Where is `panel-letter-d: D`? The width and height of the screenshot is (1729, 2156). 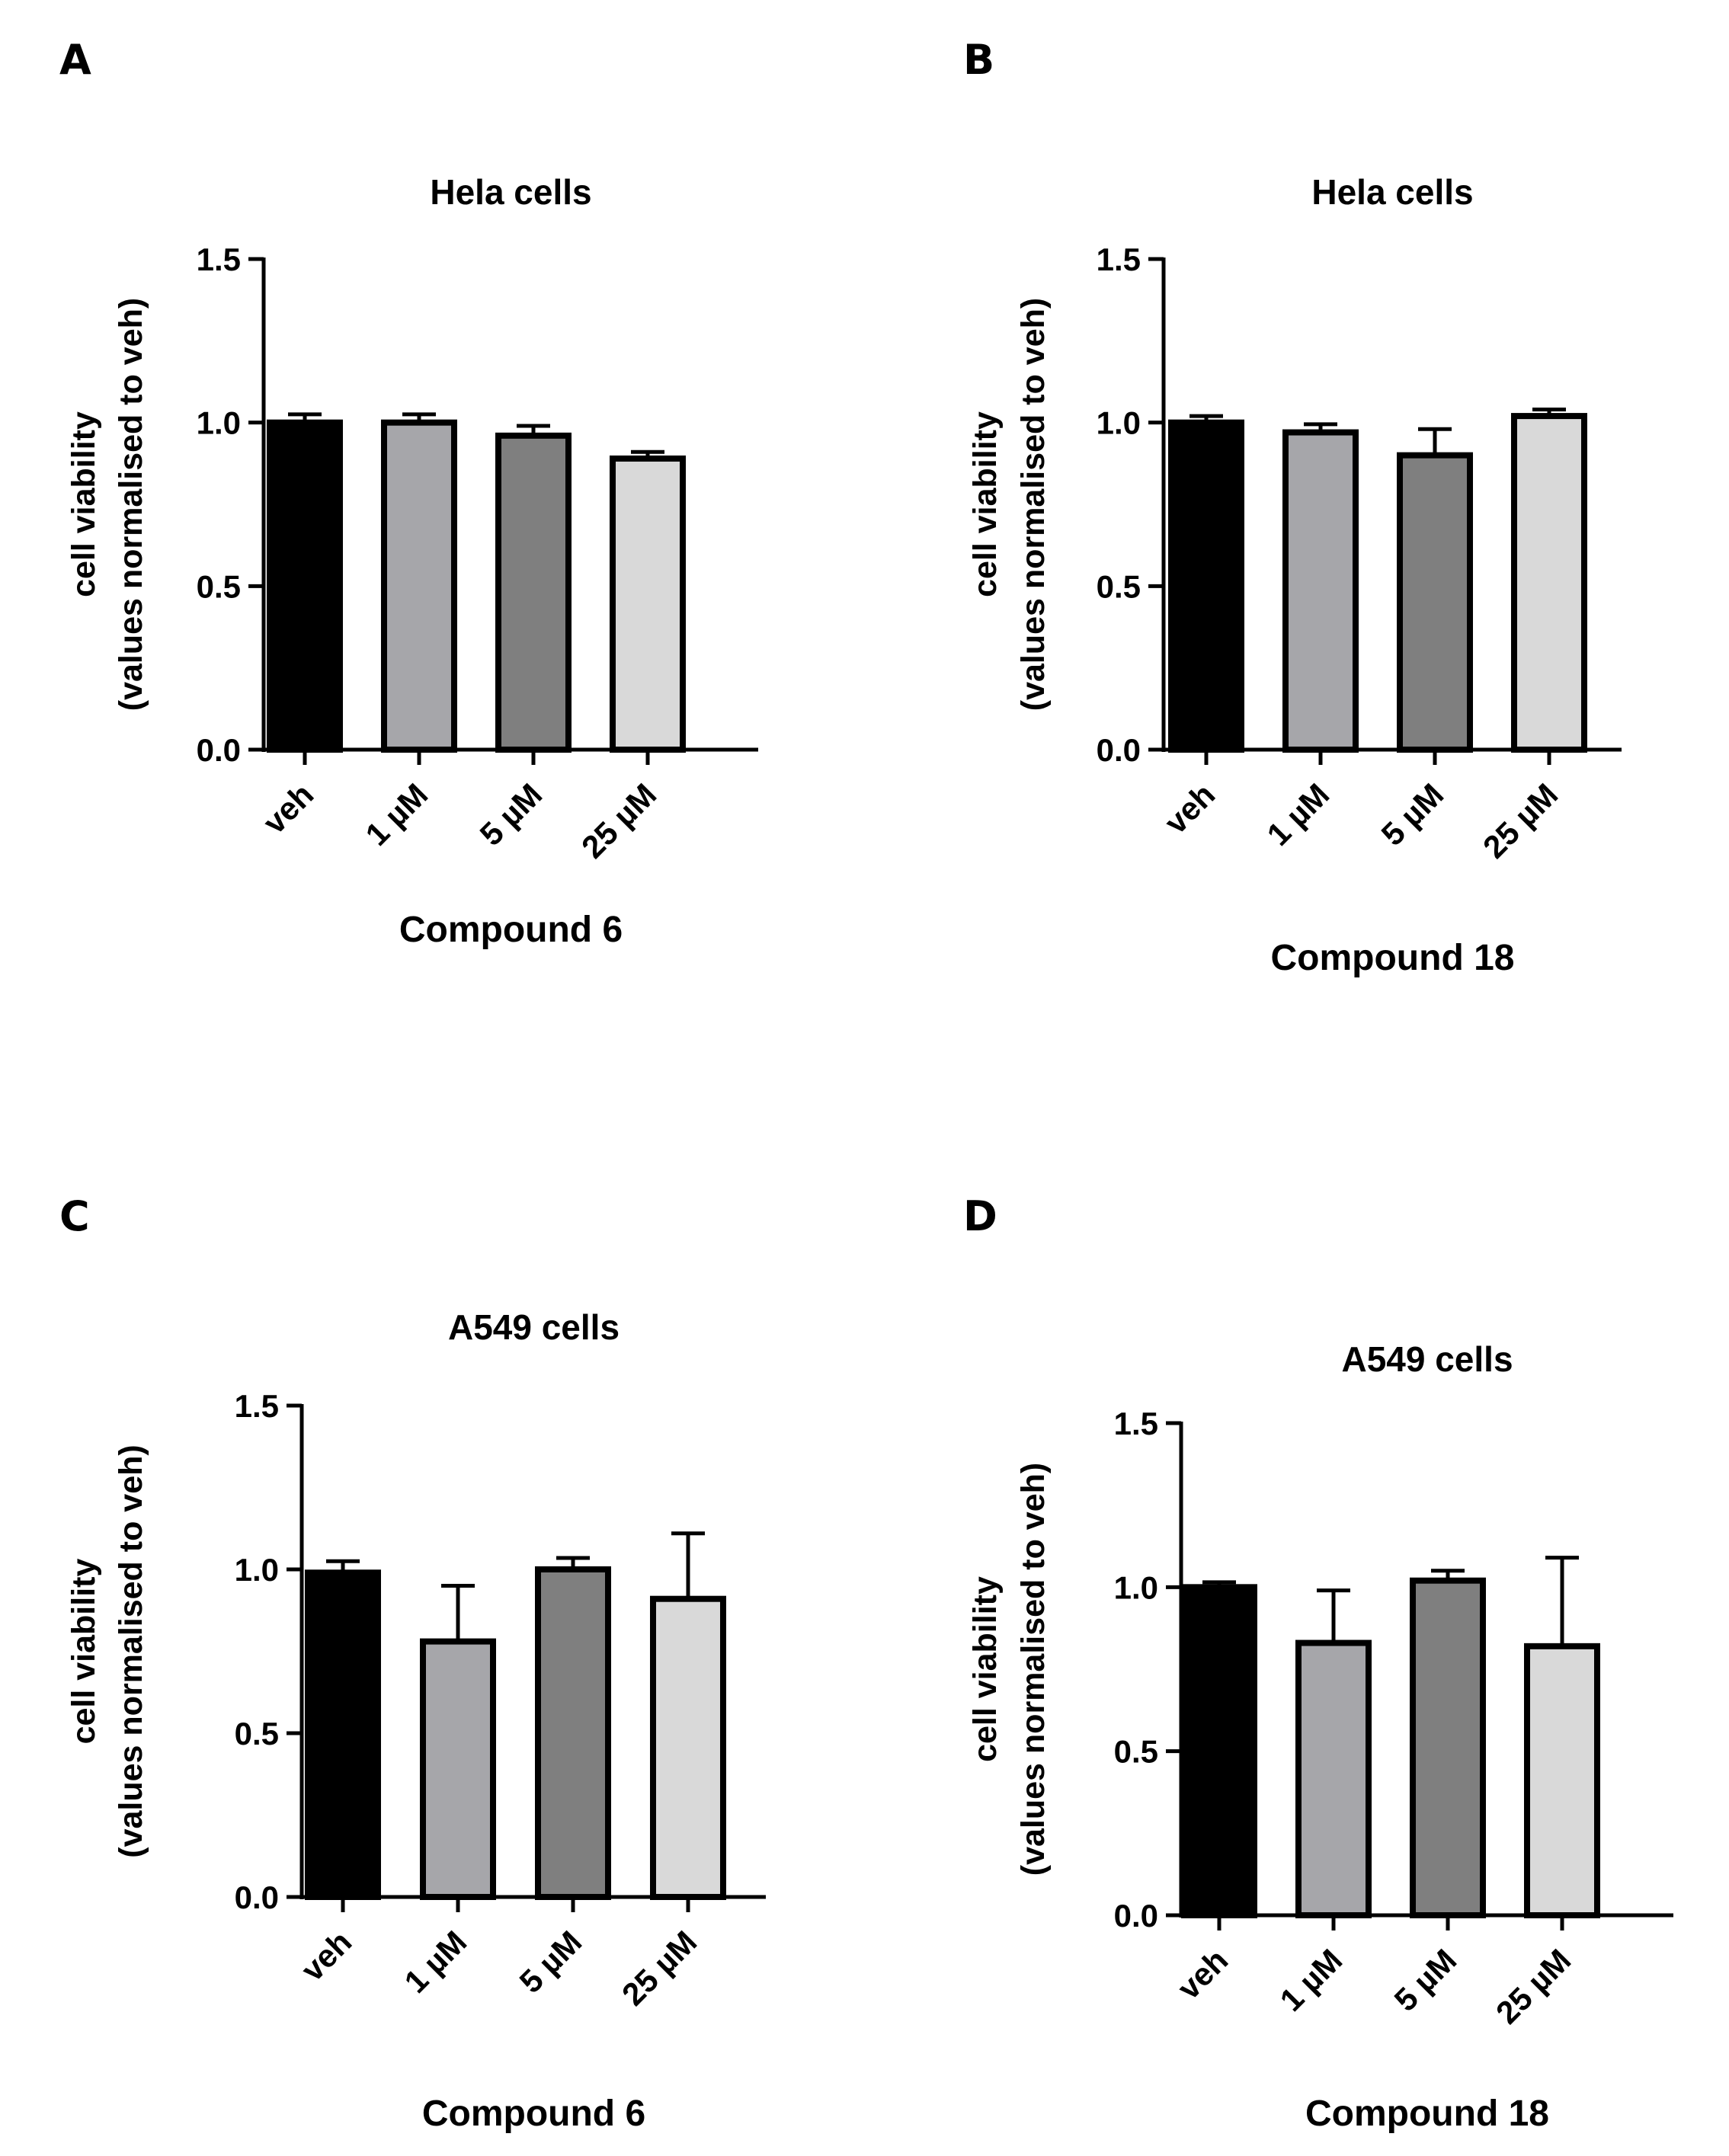
panel-letter-d: D is located at coordinates (980, 1216).